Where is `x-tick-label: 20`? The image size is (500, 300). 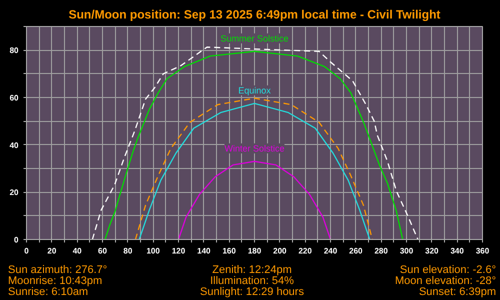
x-tick-label: 20 is located at coordinates (52, 251).